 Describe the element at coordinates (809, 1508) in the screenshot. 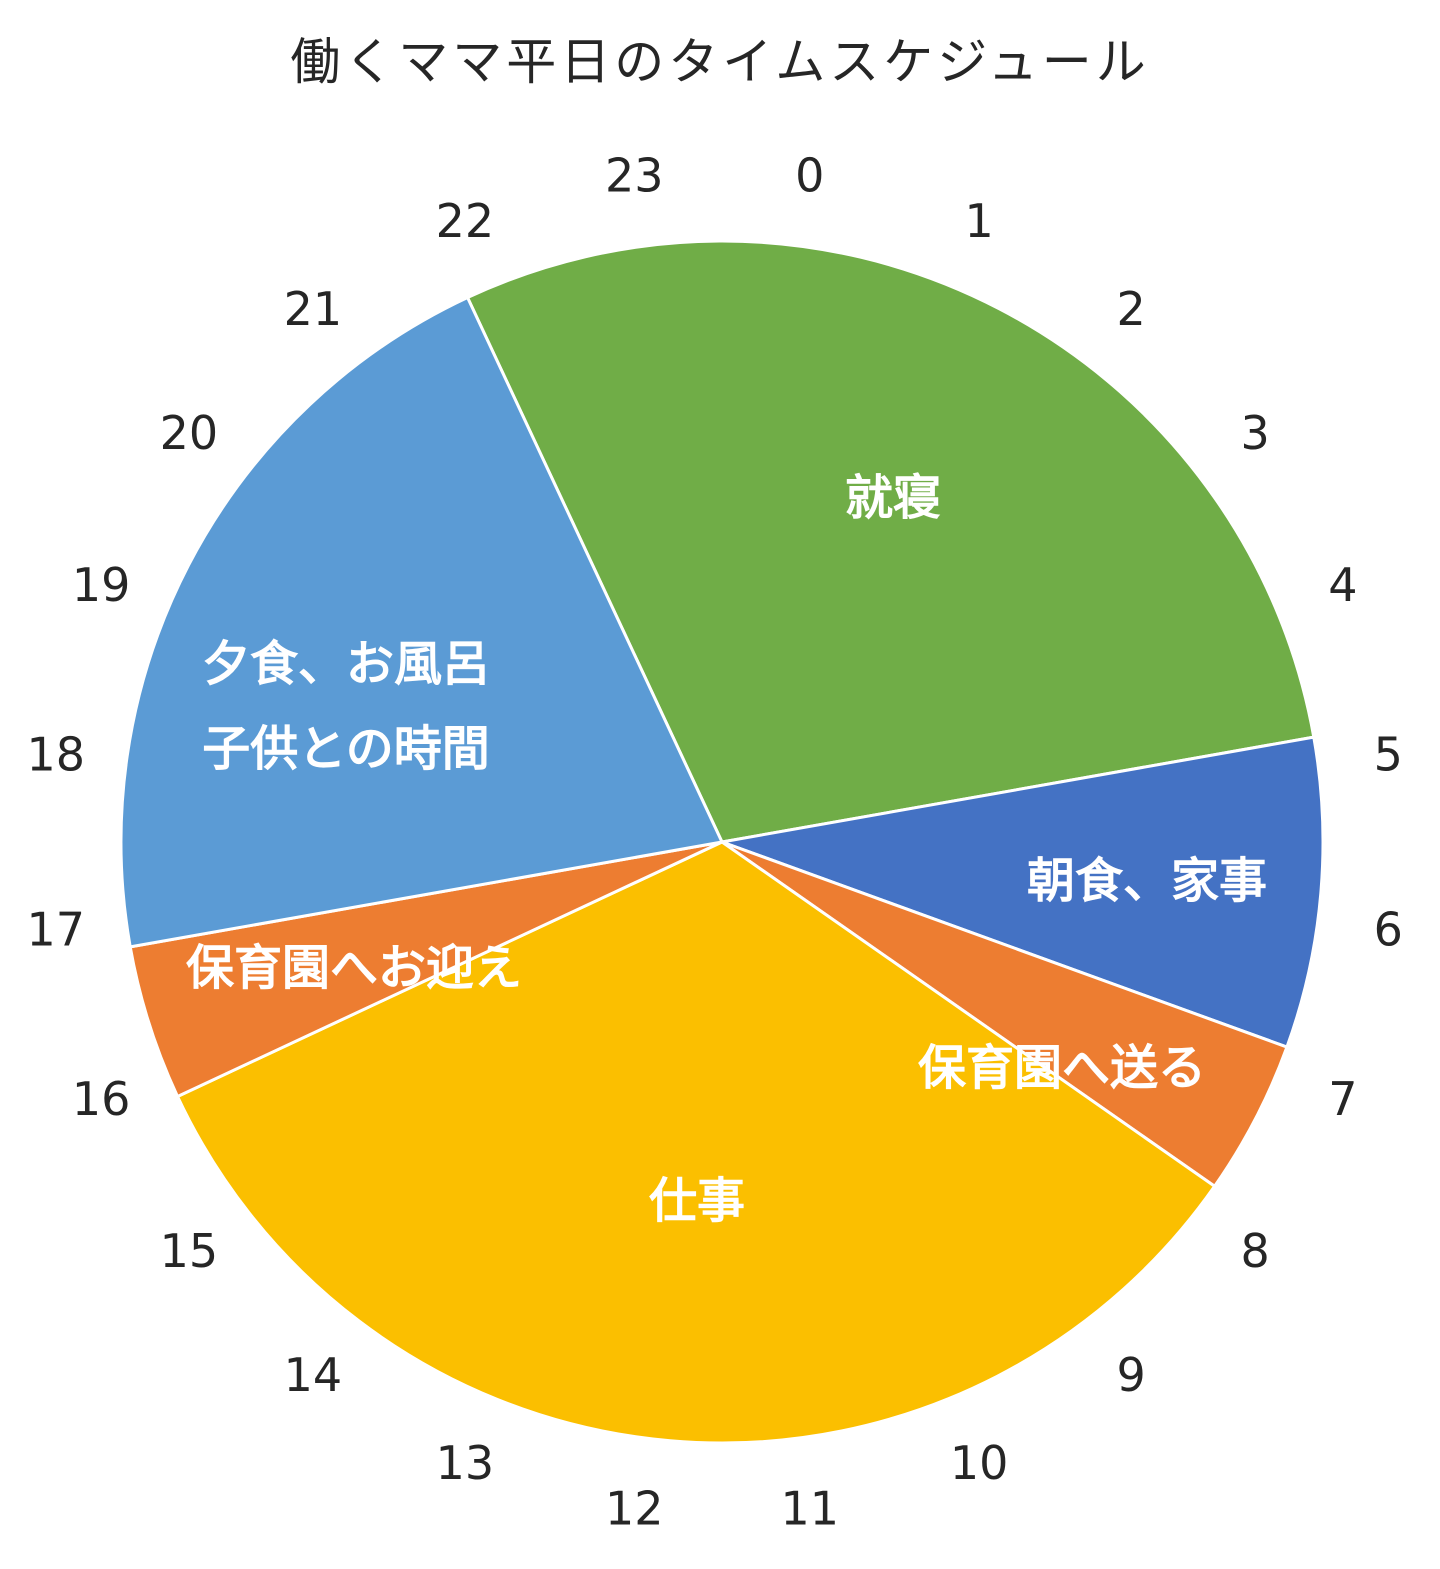

I see `hour-label: 11` at that location.